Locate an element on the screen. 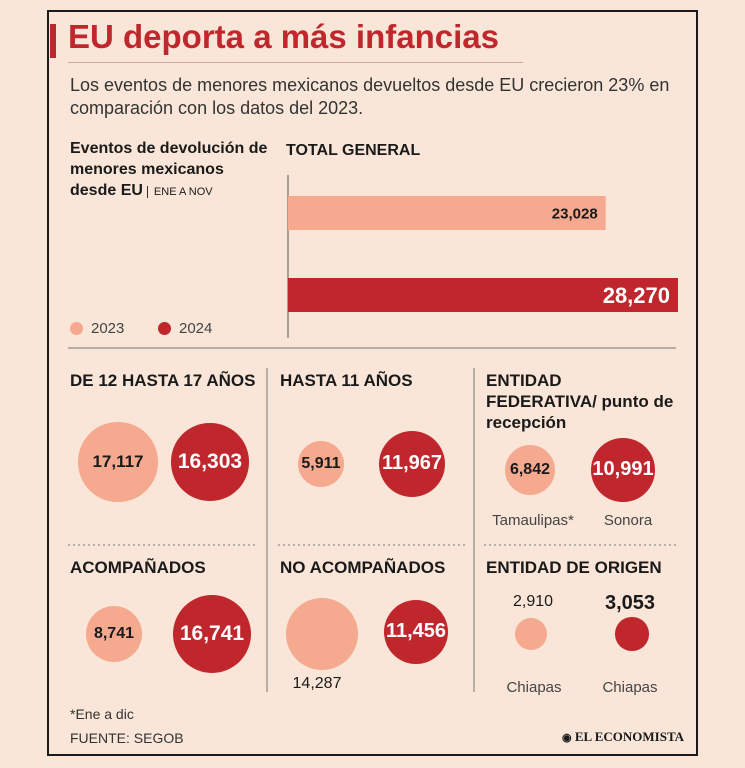 Image resolution: width=745 pixels, height=768 pixels. value-chiapas-2023: 2,910 is located at coordinates (533, 601).